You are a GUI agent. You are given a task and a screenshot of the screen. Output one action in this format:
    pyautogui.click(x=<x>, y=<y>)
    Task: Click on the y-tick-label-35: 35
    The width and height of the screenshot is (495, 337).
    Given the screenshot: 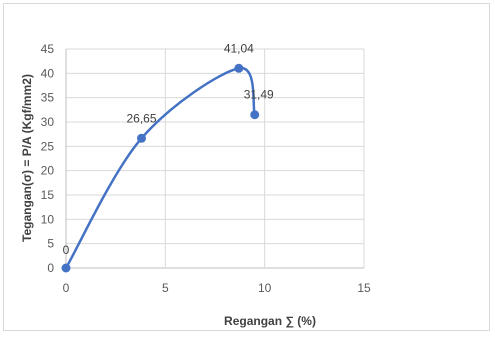 What is the action you would take?
    pyautogui.click(x=48, y=98)
    